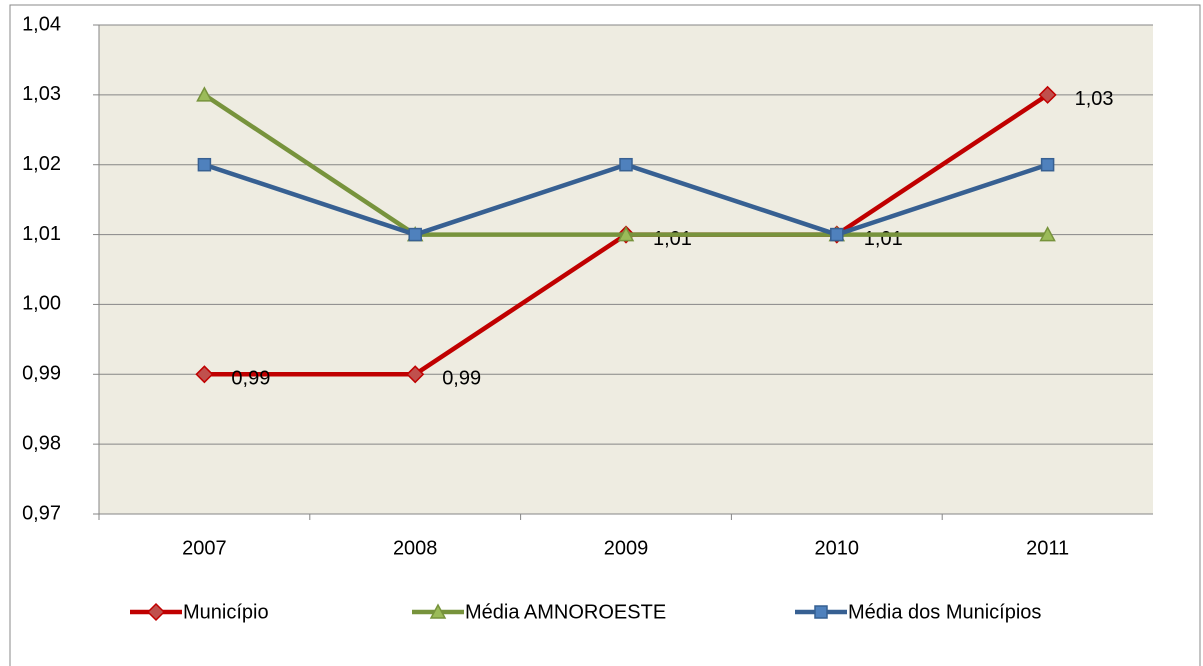 The width and height of the screenshot is (1203, 666). I want to click on y-tick-label: 0,99, so click(41, 374).